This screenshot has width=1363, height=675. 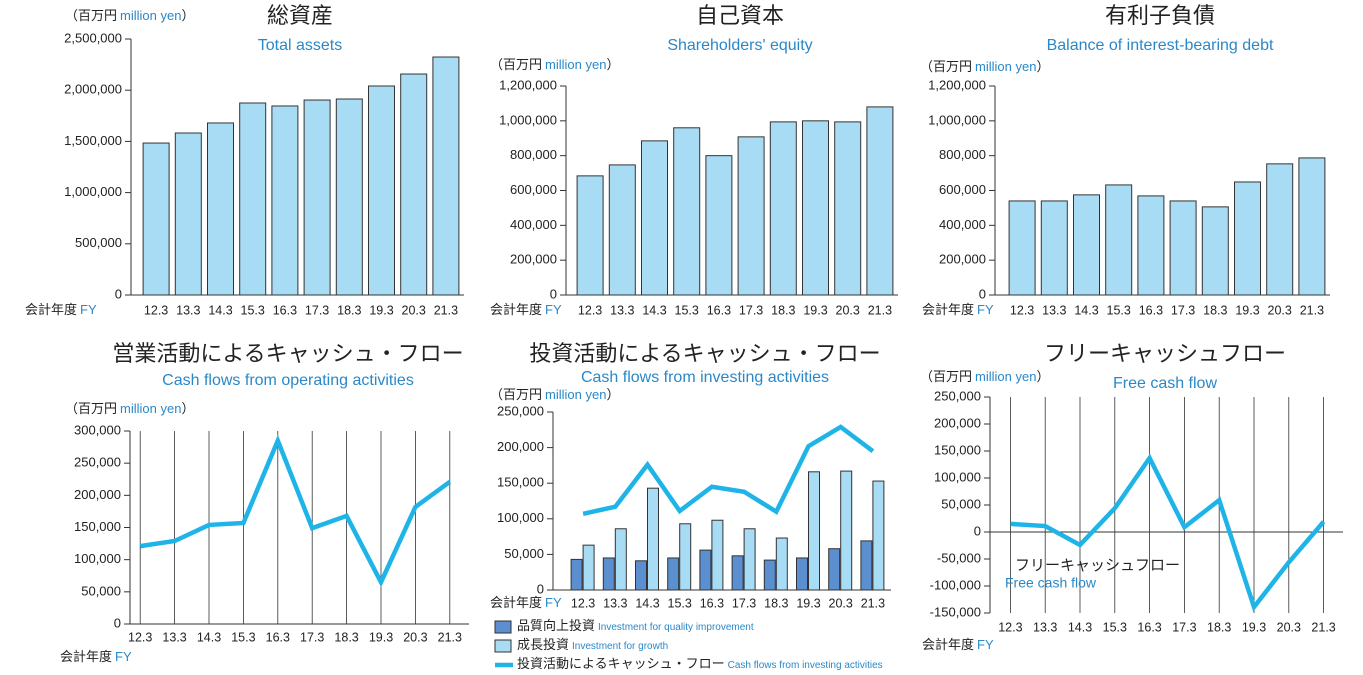 What do you see at coordinates (962, 224) in the screenshot?
I see `y-tick-label: 400,000` at bounding box center [962, 224].